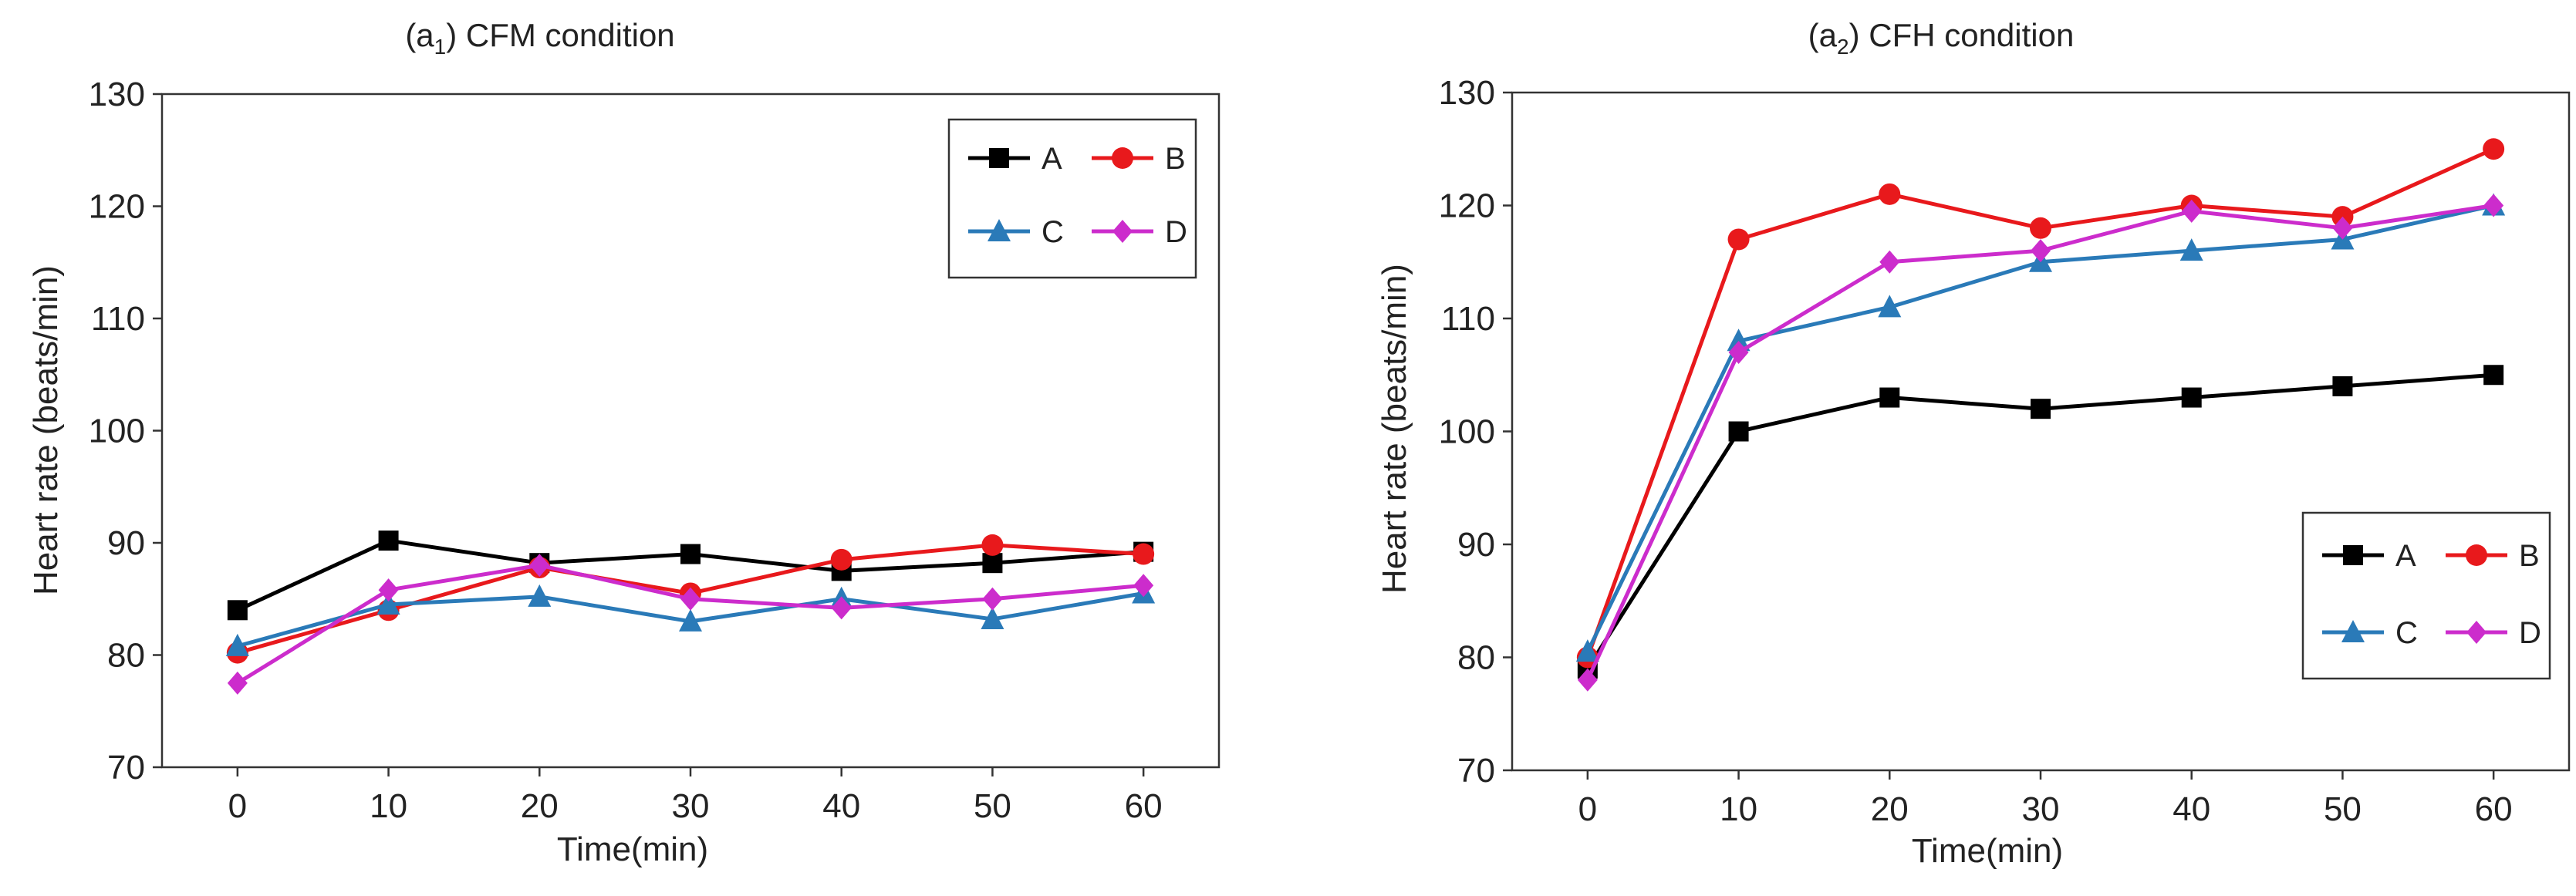 The width and height of the screenshot is (2576, 896). I want to click on legend-box-cfm, so click(1072, 198).